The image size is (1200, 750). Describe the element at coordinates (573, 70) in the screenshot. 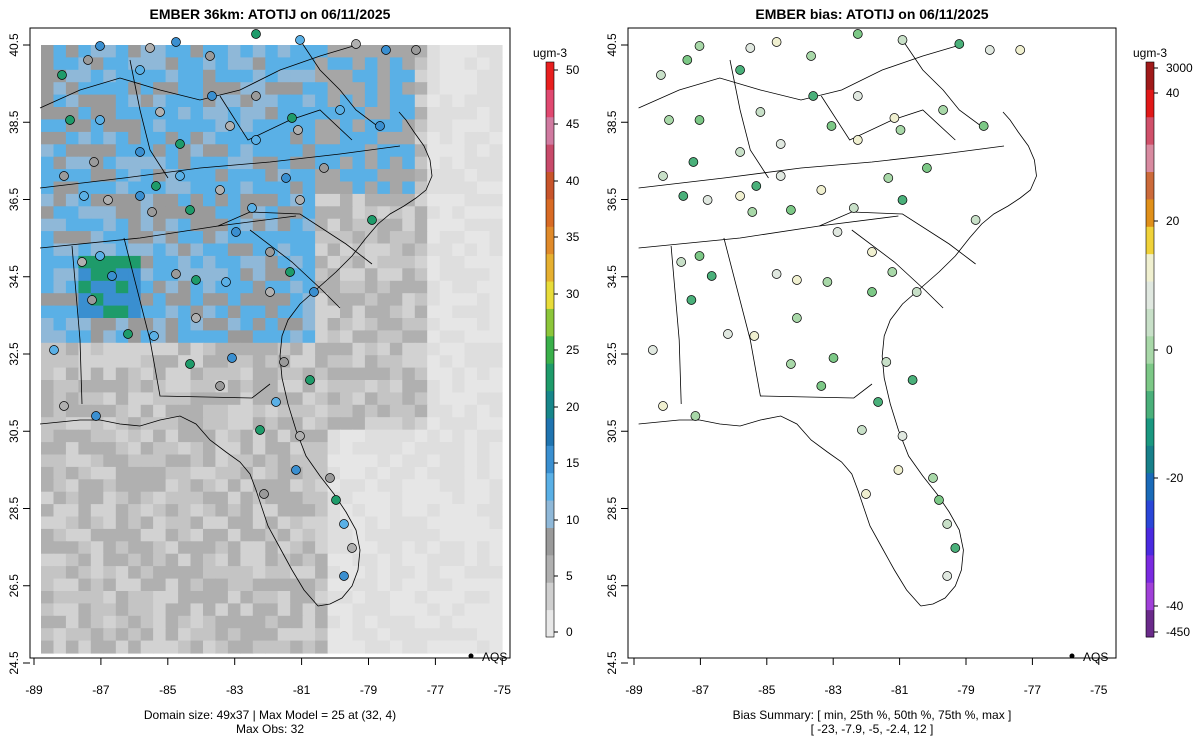

I see `left-colorbar-tick-label: 50` at that location.